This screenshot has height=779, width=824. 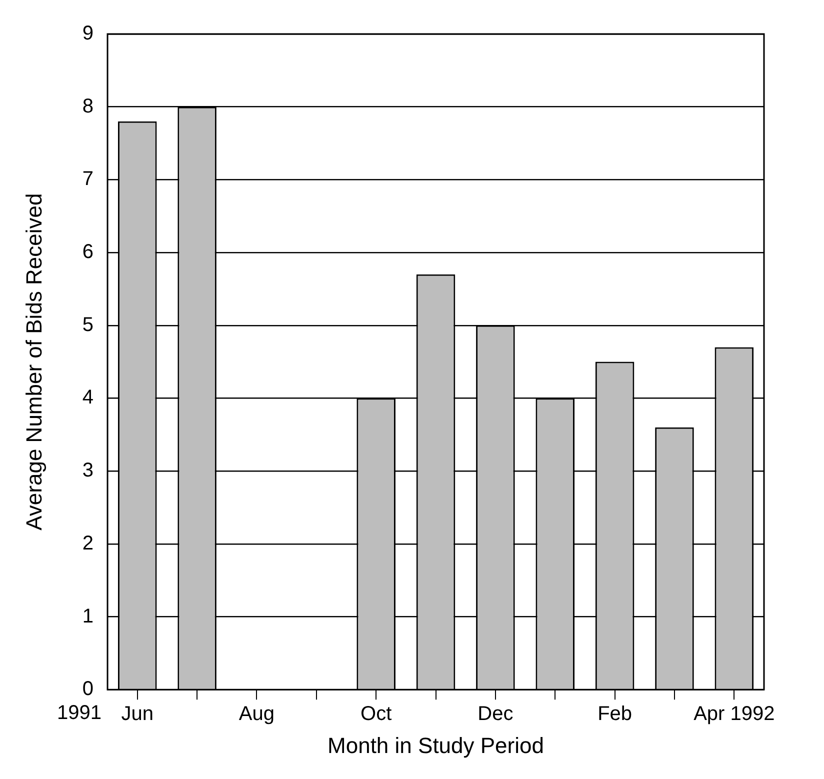 I want to click on x-axis-title: Month in Study Period, so click(x=436, y=745).